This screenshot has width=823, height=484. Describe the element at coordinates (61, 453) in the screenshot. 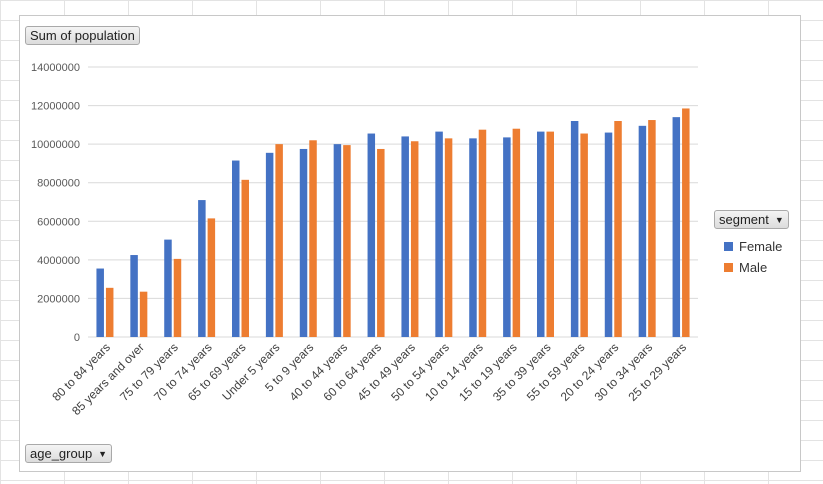

I see `row-field-label: age_group` at that location.